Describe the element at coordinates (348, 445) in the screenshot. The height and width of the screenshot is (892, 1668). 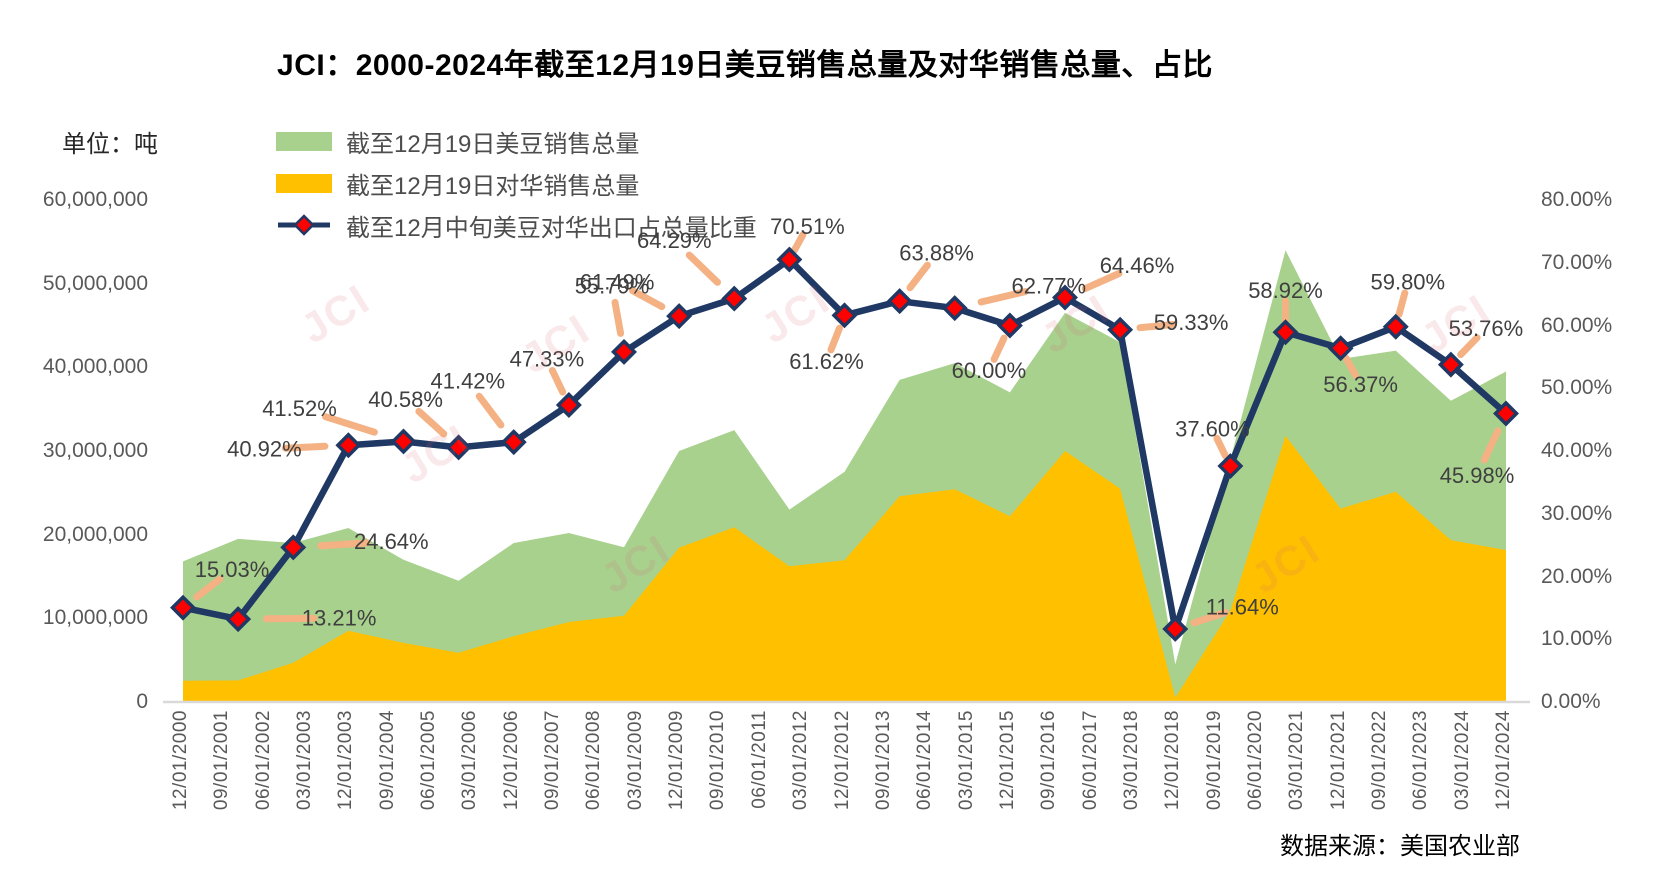
I see `marker-2003` at that location.